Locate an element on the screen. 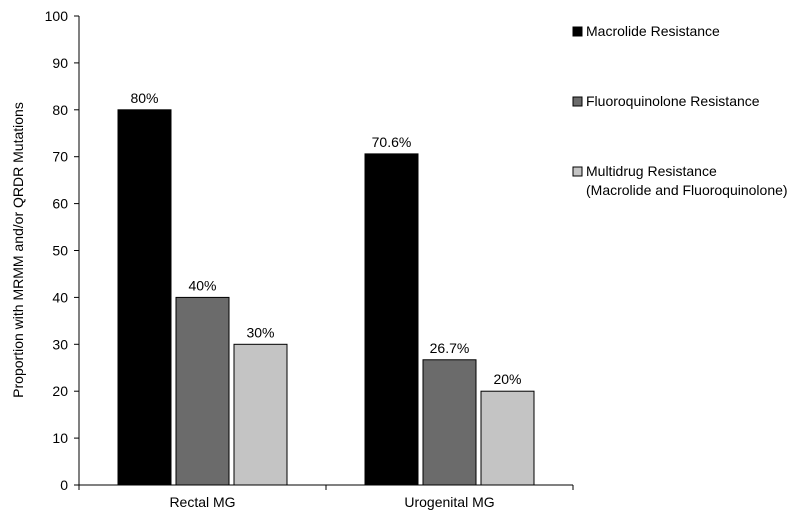 This screenshot has height=511, width=811. y-tick-label: 40 is located at coordinates (60, 297).